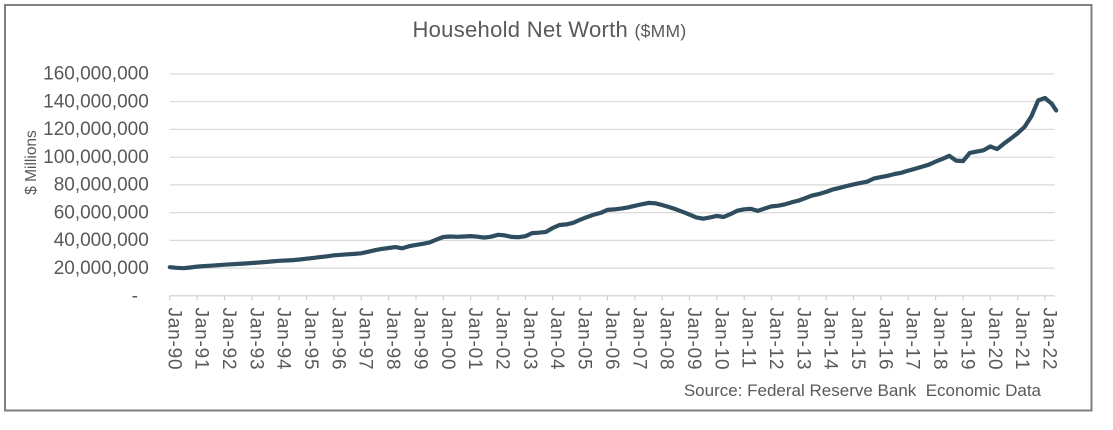  What do you see at coordinates (31, 162) in the screenshot?
I see `svg-text: $ Millions` at bounding box center [31, 162].